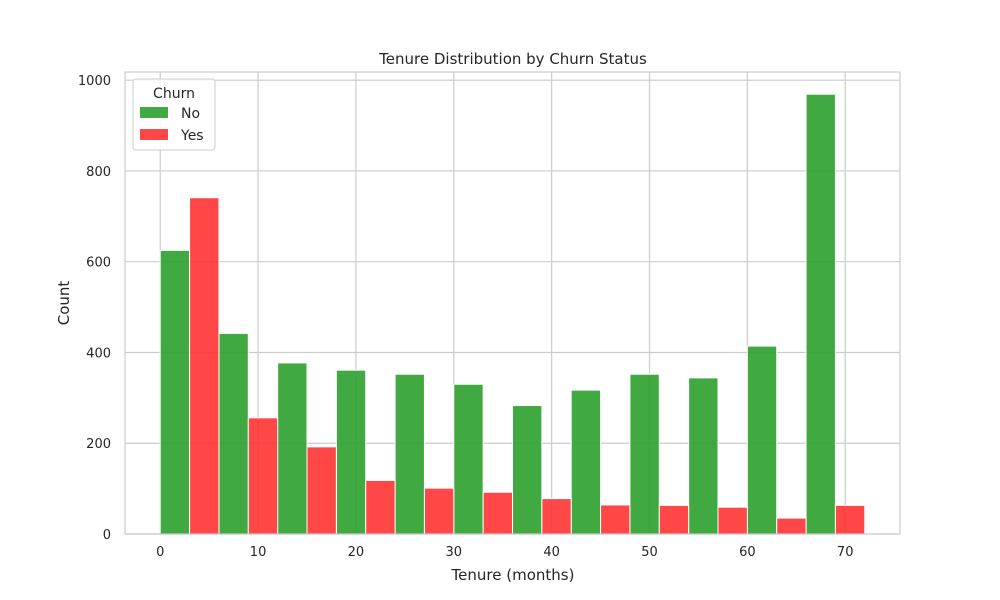 The height and width of the screenshot is (600, 1000). I want to click on x-tick-label: 10, so click(258, 552).